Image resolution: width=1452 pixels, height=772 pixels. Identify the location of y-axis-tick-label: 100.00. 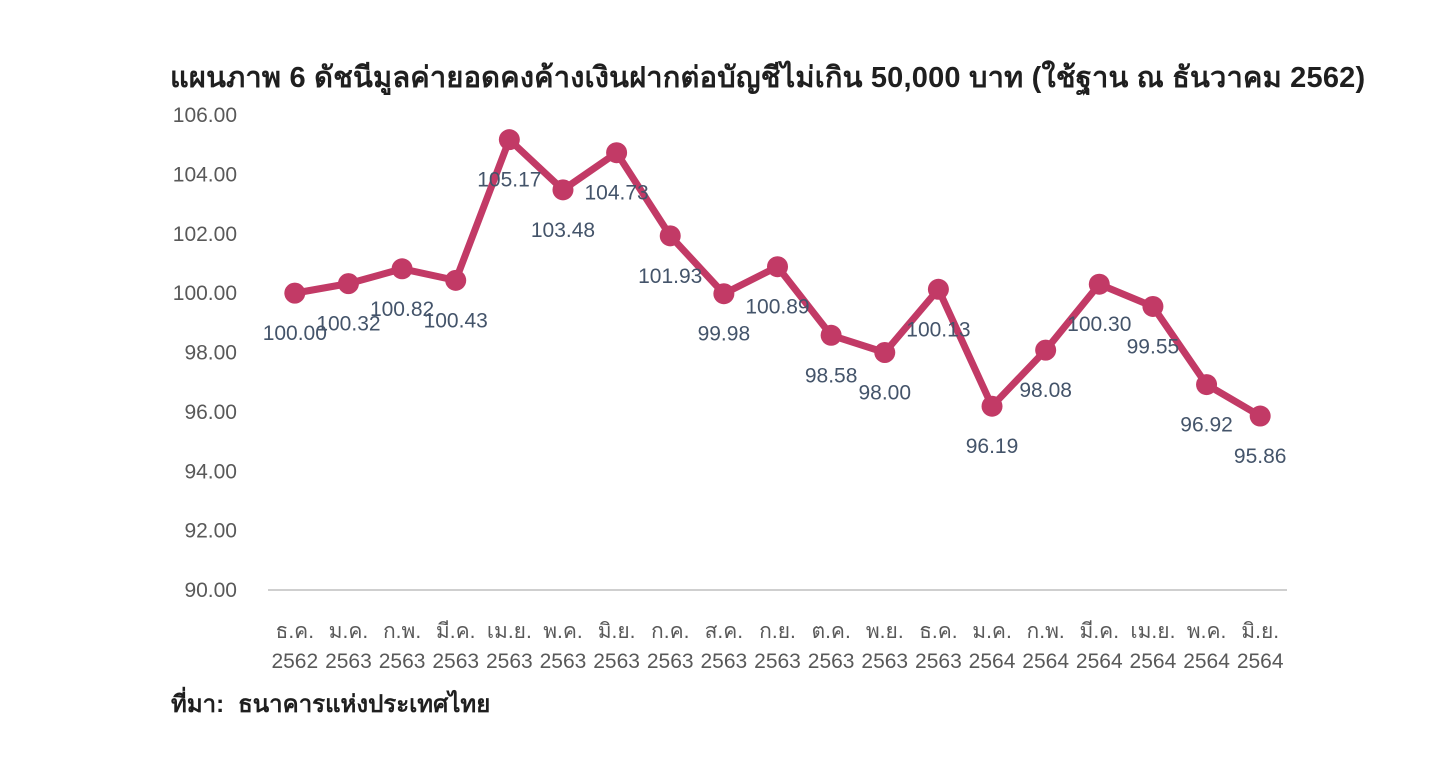
(205, 293).